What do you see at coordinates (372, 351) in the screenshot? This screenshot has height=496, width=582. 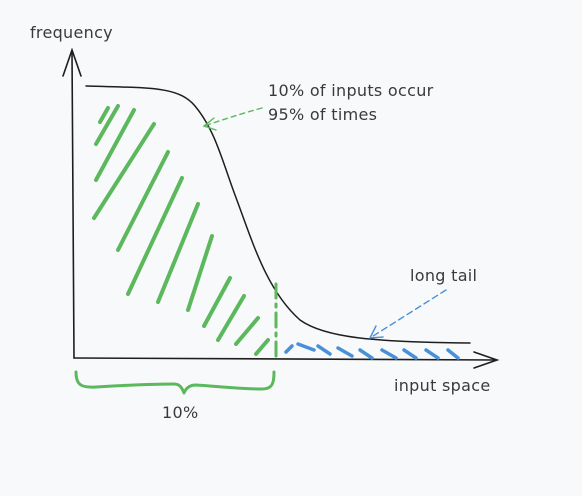 I see `tail-hatch` at bounding box center [372, 351].